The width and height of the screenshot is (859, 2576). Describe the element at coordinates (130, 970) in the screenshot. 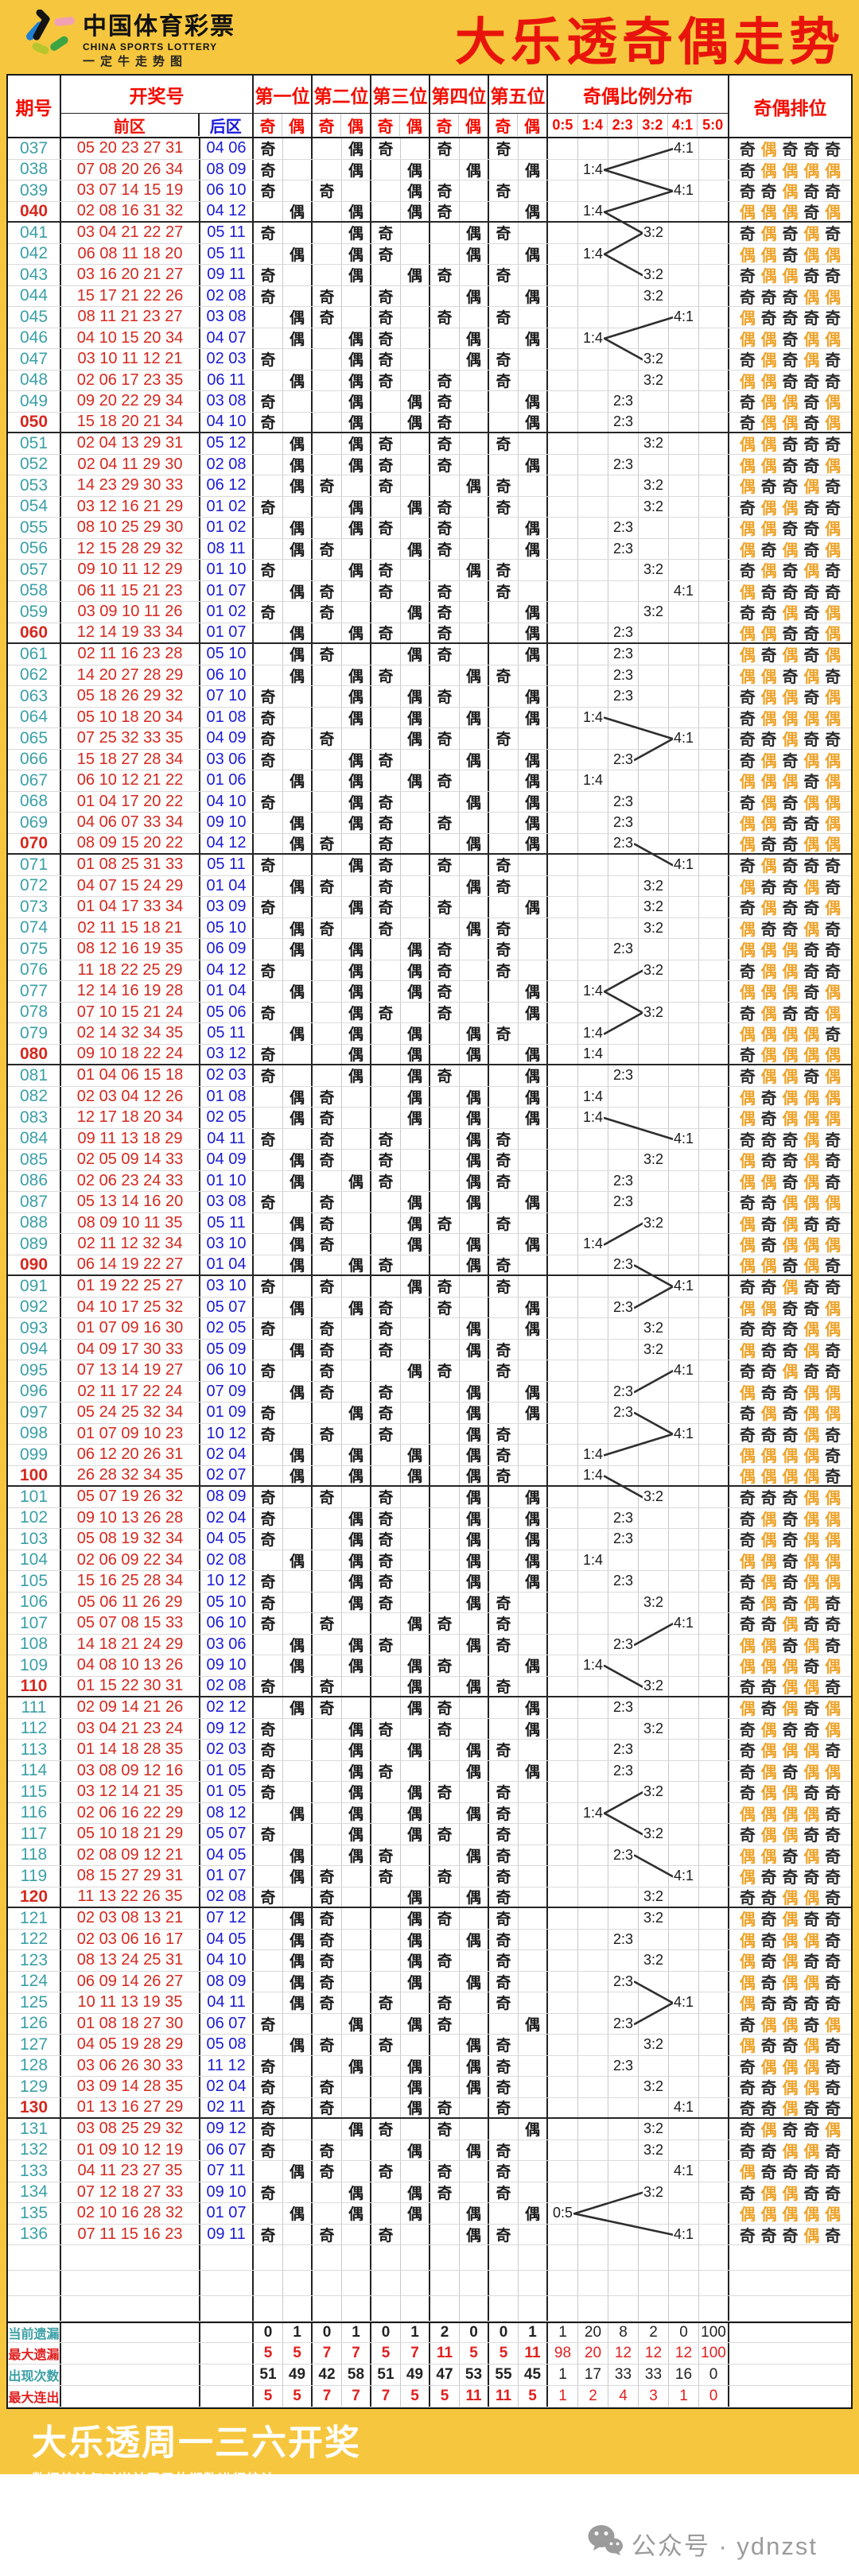

I see `front-numbers-cell: 11 18 22 25 29` at that location.